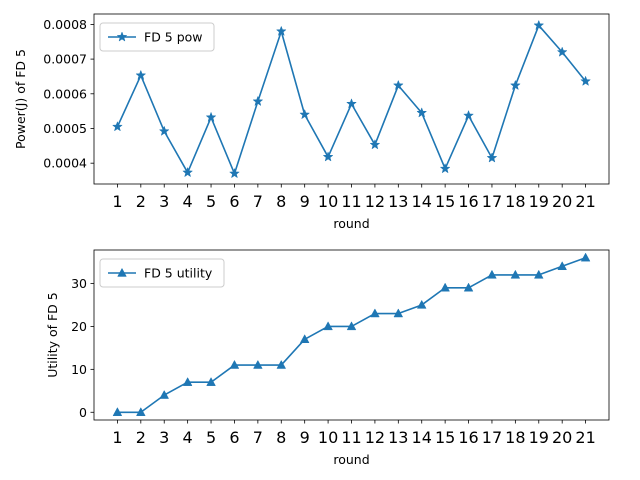 The image size is (640, 480). What do you see at coordinates (79, 283) in the screenshot?
I see `utility-y-tick-label: 30` at bounding box center [79, 283].